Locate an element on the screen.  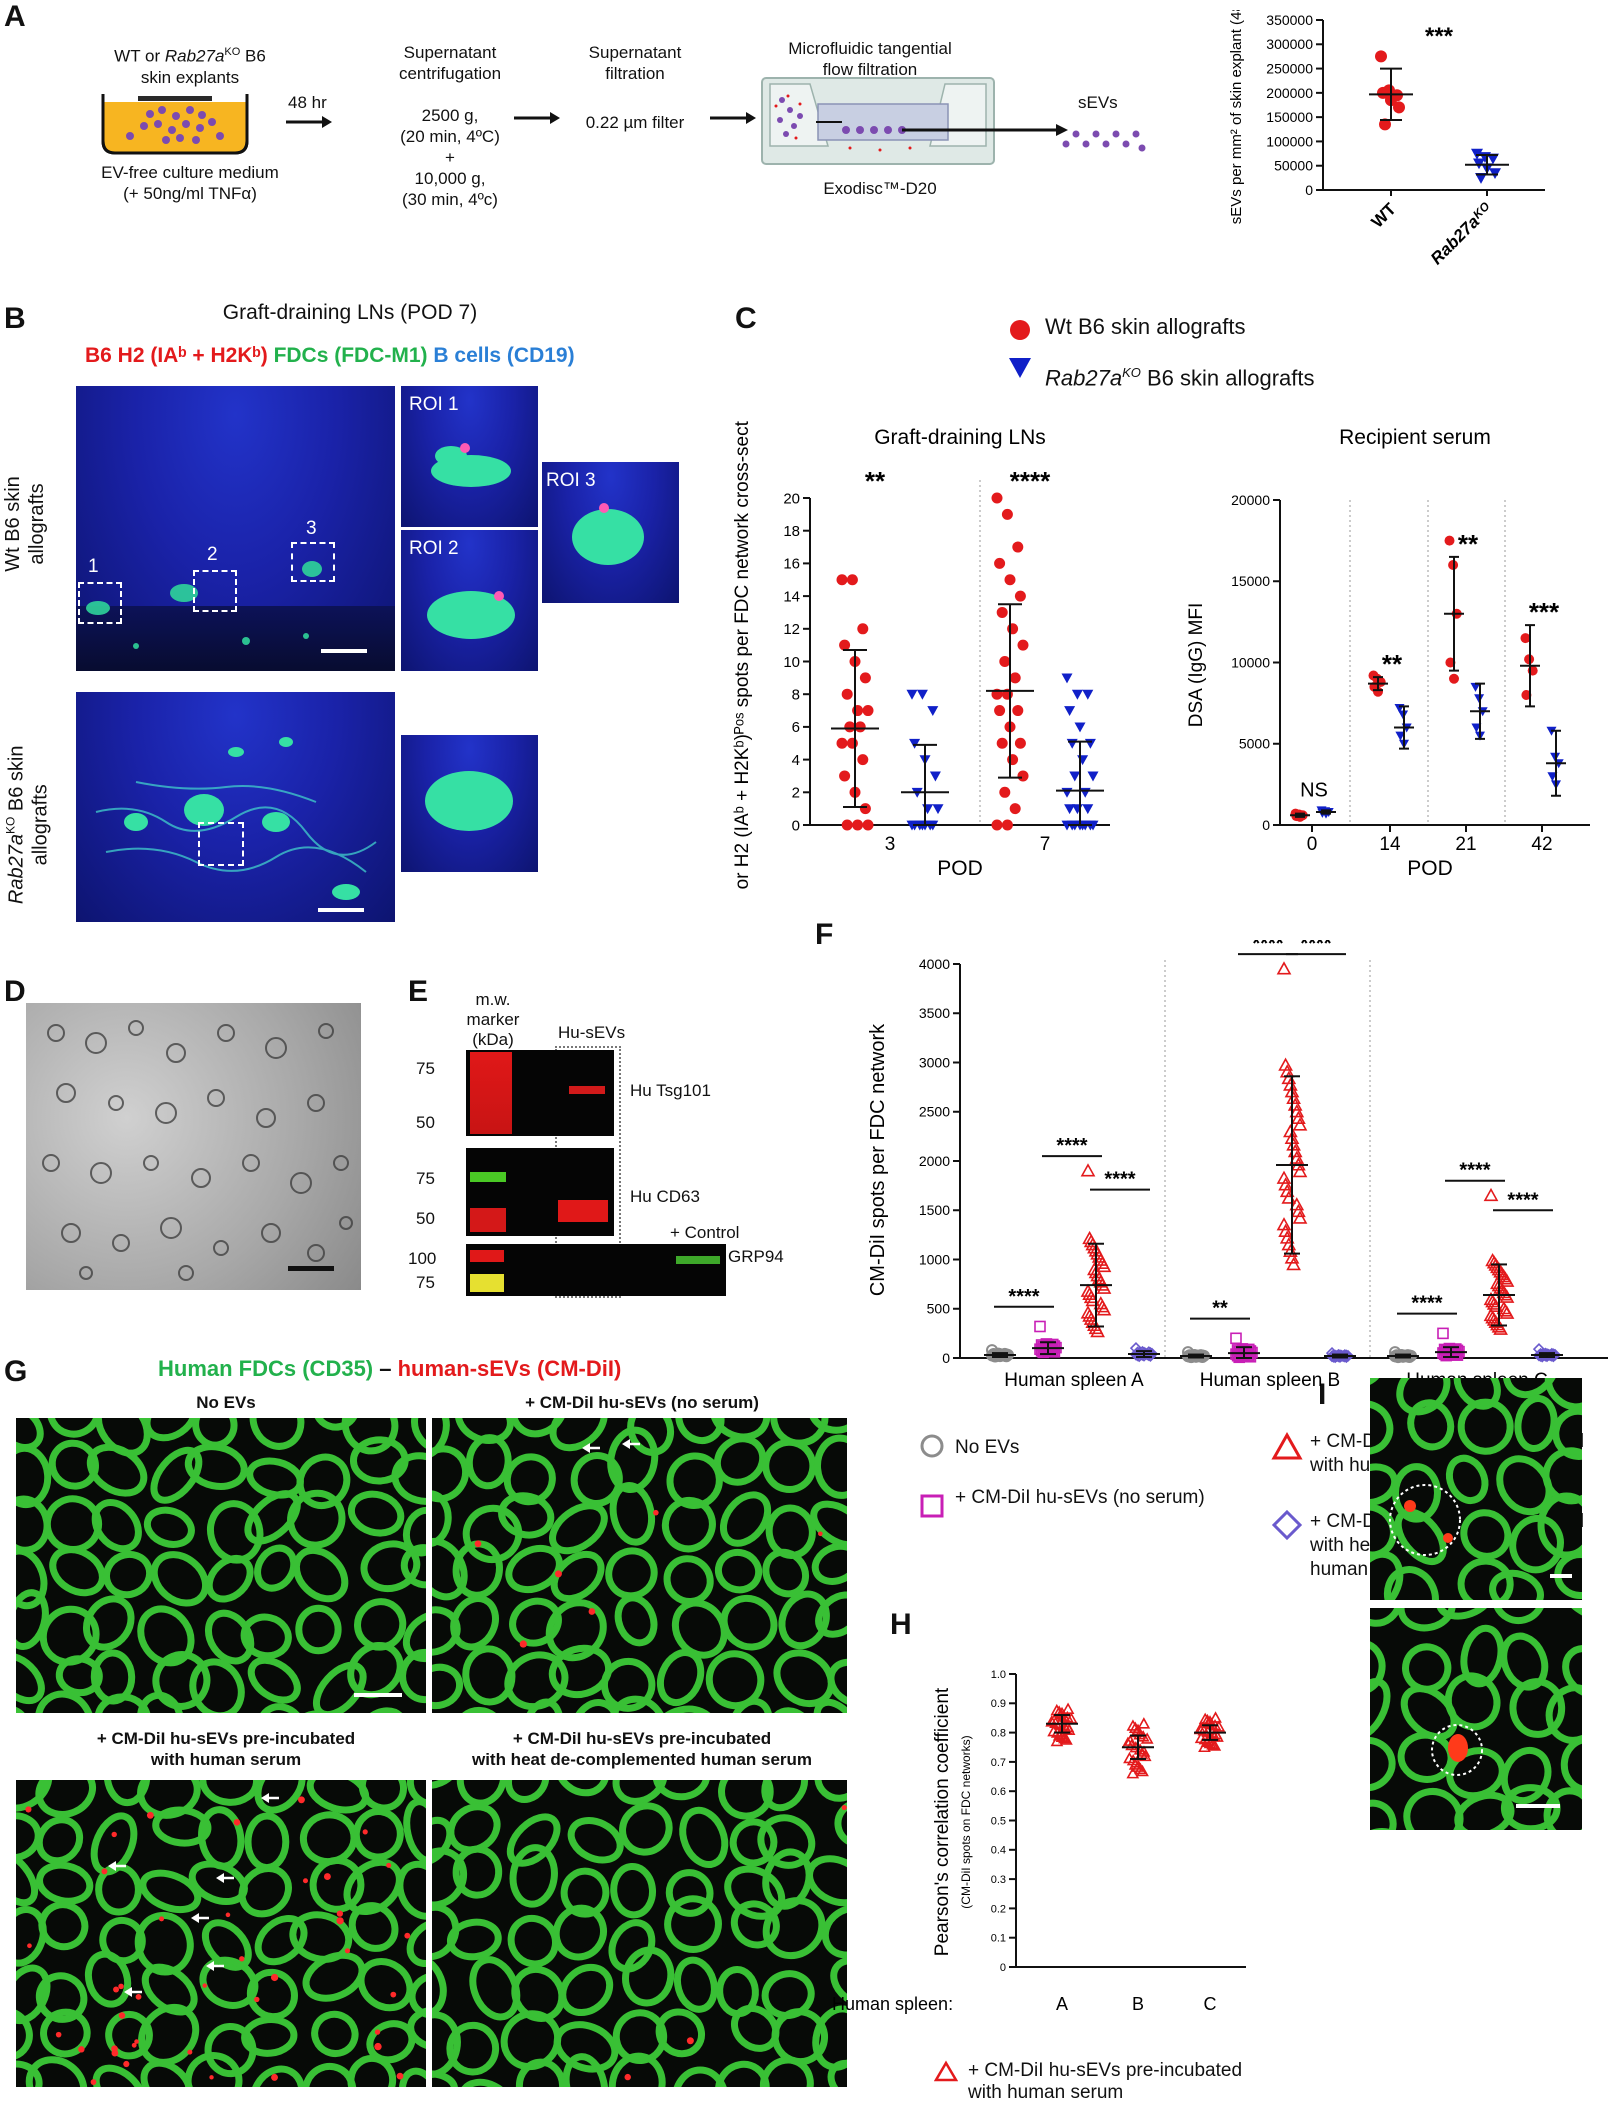
chart-c-right-significance: NS is located at coordinates (1314, 790).